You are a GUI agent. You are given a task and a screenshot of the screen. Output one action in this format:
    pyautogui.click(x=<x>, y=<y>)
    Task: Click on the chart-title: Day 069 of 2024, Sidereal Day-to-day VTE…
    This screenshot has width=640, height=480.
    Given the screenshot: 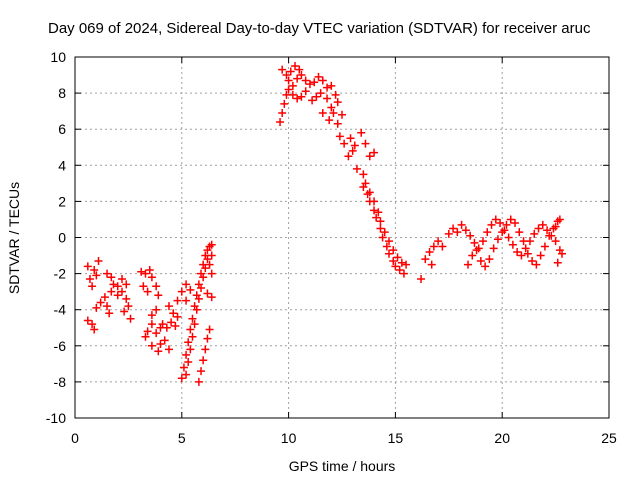 What is the action you would take?
    pyautogui.click(x=319, y=28)
    